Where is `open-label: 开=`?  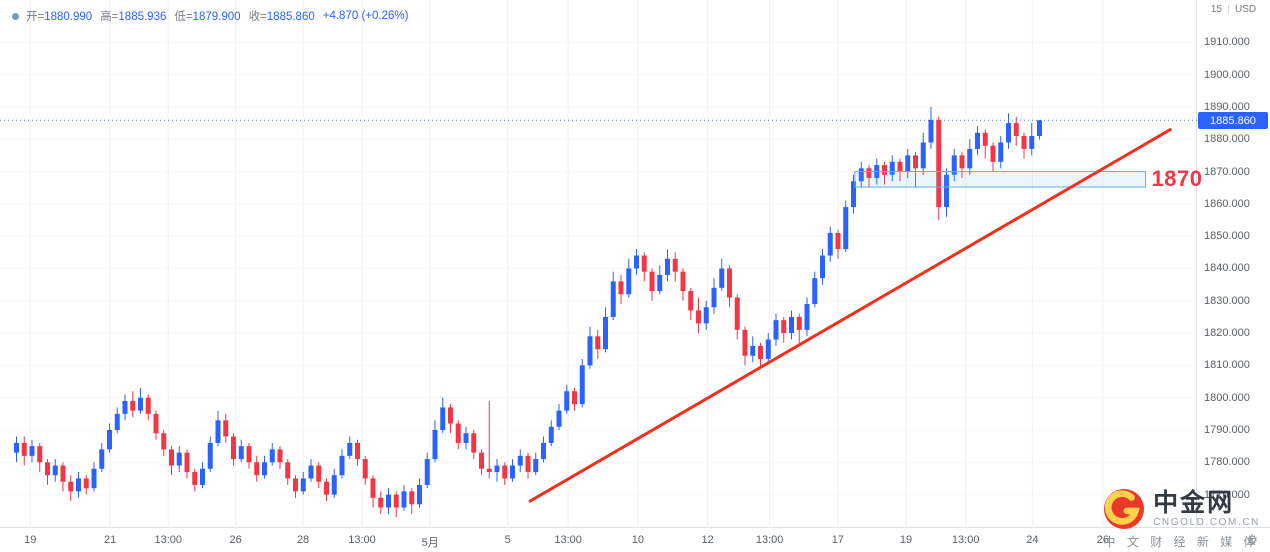
open-label: 开= is located at coordinates (35, 17).